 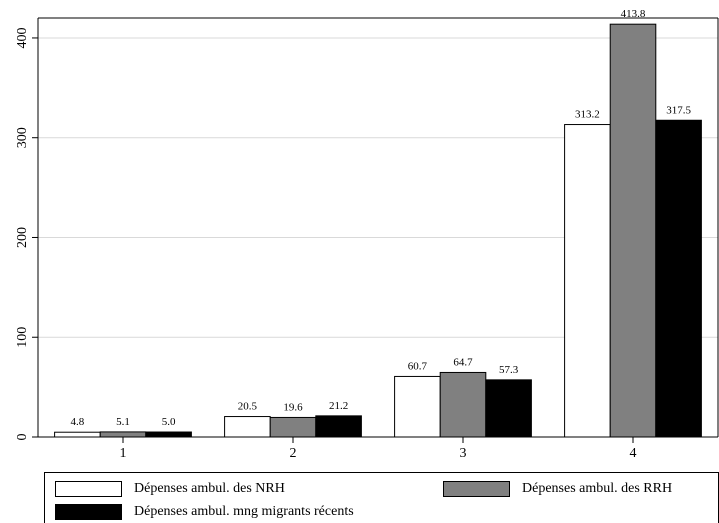 I want to click on x-tick-label: 3, so click(x=463, y=453).